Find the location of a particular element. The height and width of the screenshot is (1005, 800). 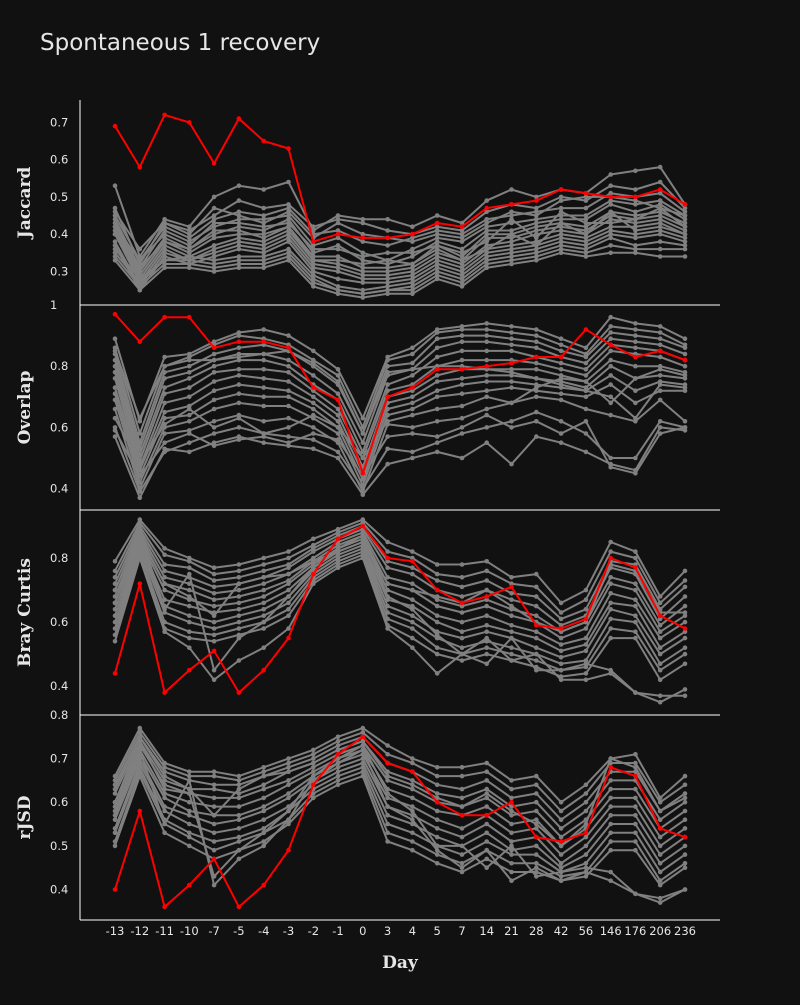

series-grey-12-line is located at coordinates (400, 617).